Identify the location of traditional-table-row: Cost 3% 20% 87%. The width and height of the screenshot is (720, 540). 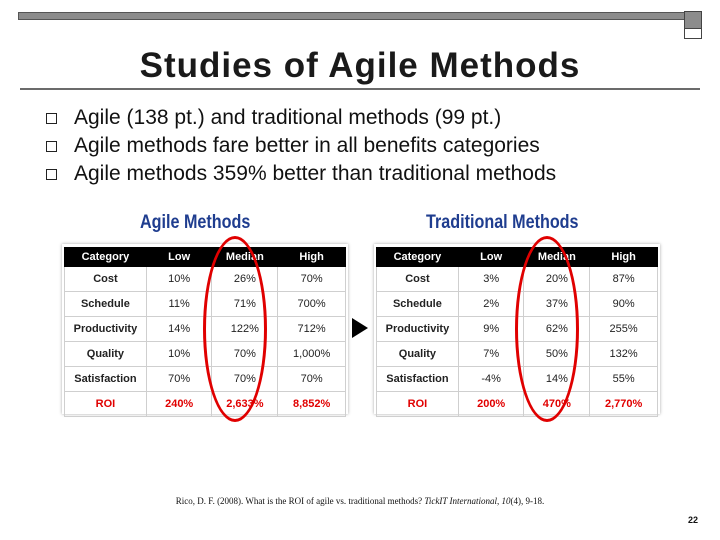
(517, 279).